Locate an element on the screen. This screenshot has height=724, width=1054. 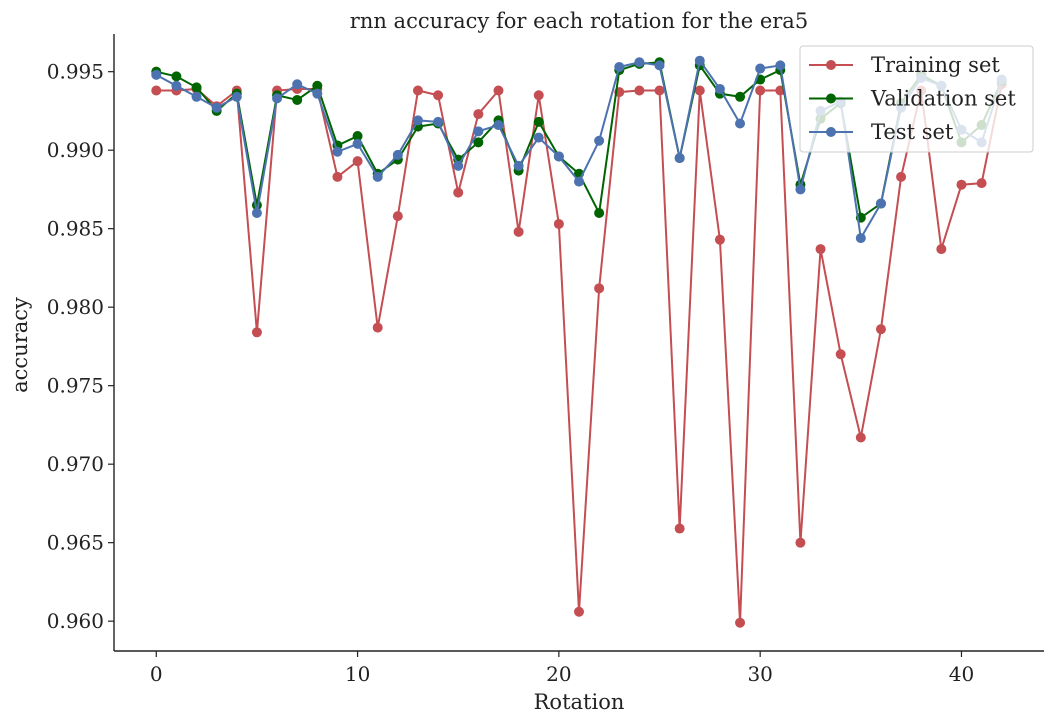
y-axis-label: accuracy is located at coordinates (20, 345).